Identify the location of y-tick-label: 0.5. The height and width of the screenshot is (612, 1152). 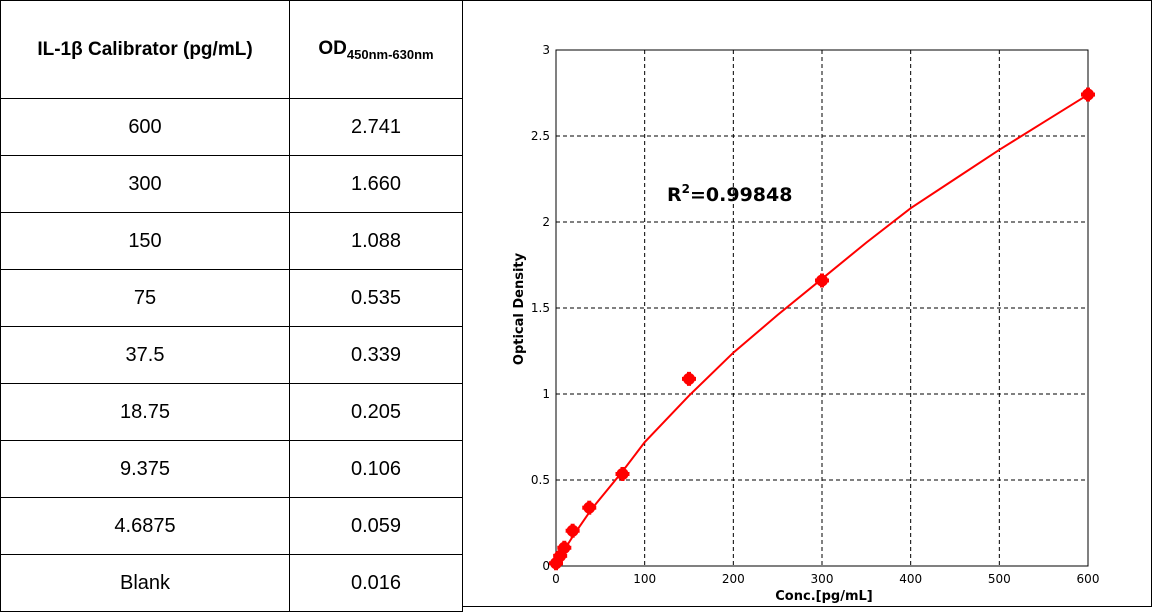
(540, 480).